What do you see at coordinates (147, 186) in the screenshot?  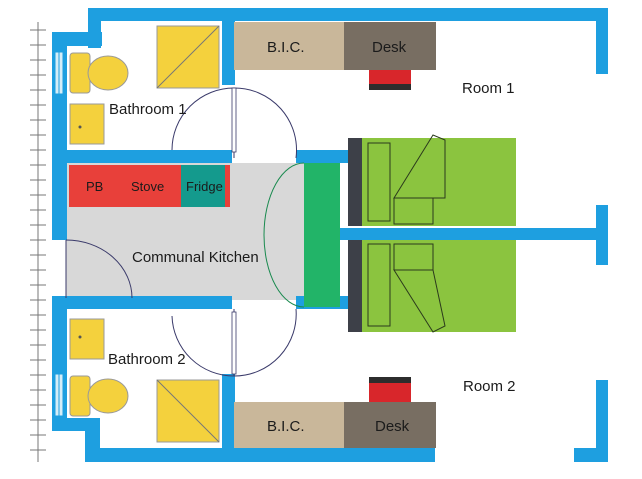 I see `counter-label: Stove` at bounding box center [147, 186].